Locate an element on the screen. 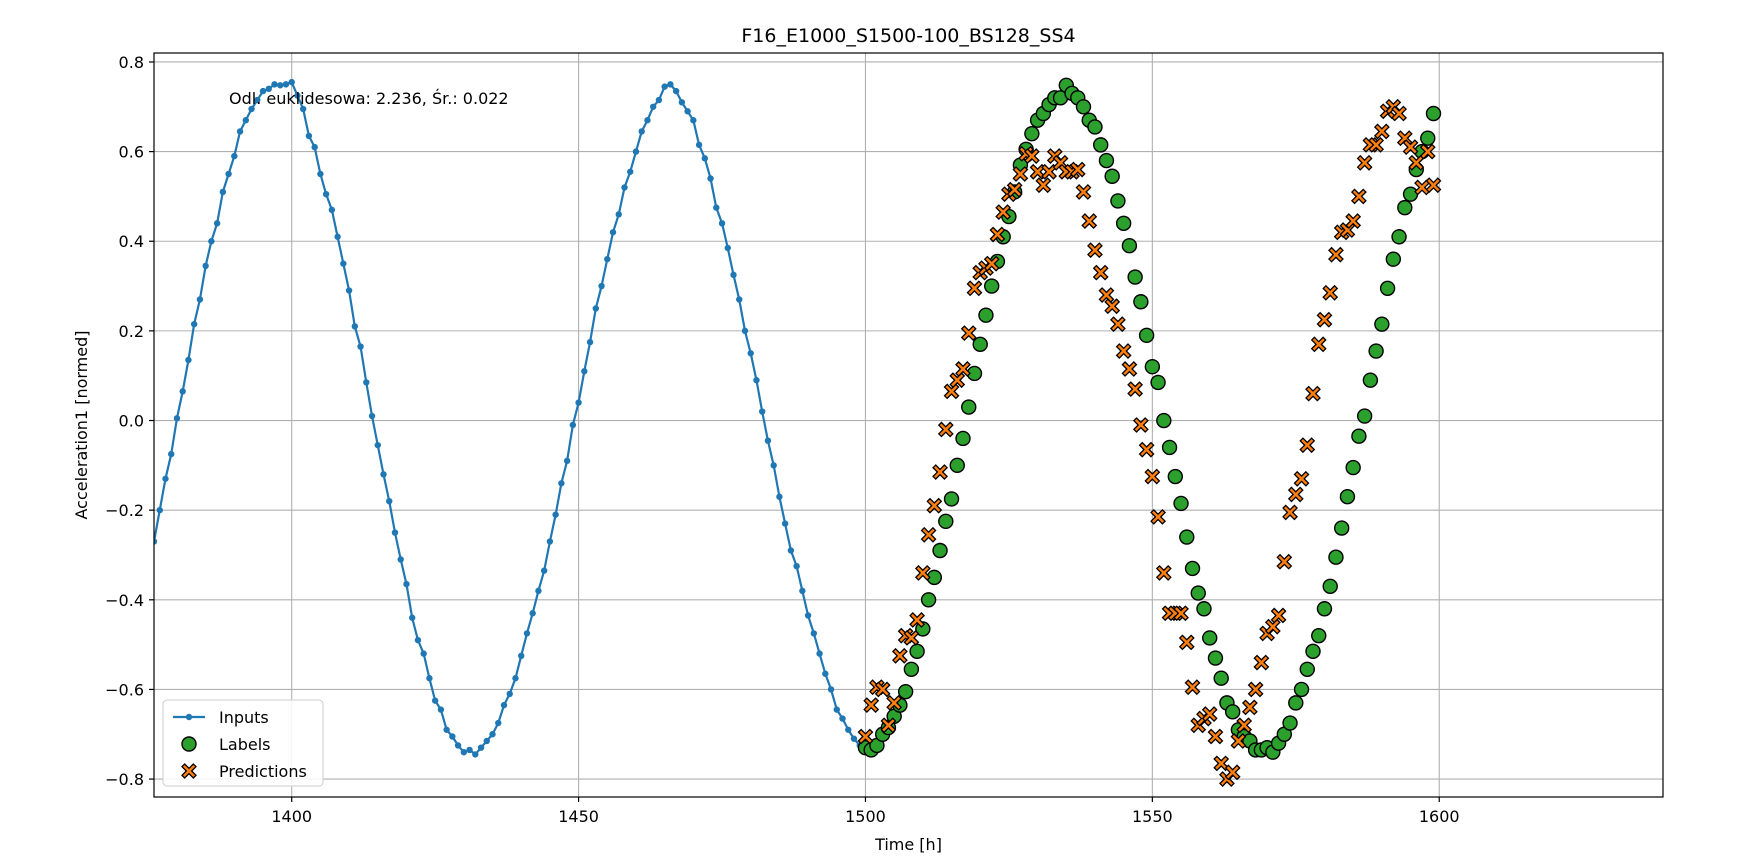 The width and height of the screenshot is (1737, 866). legend: Inputs Labels Predictions is located at coordinates (243, 743).